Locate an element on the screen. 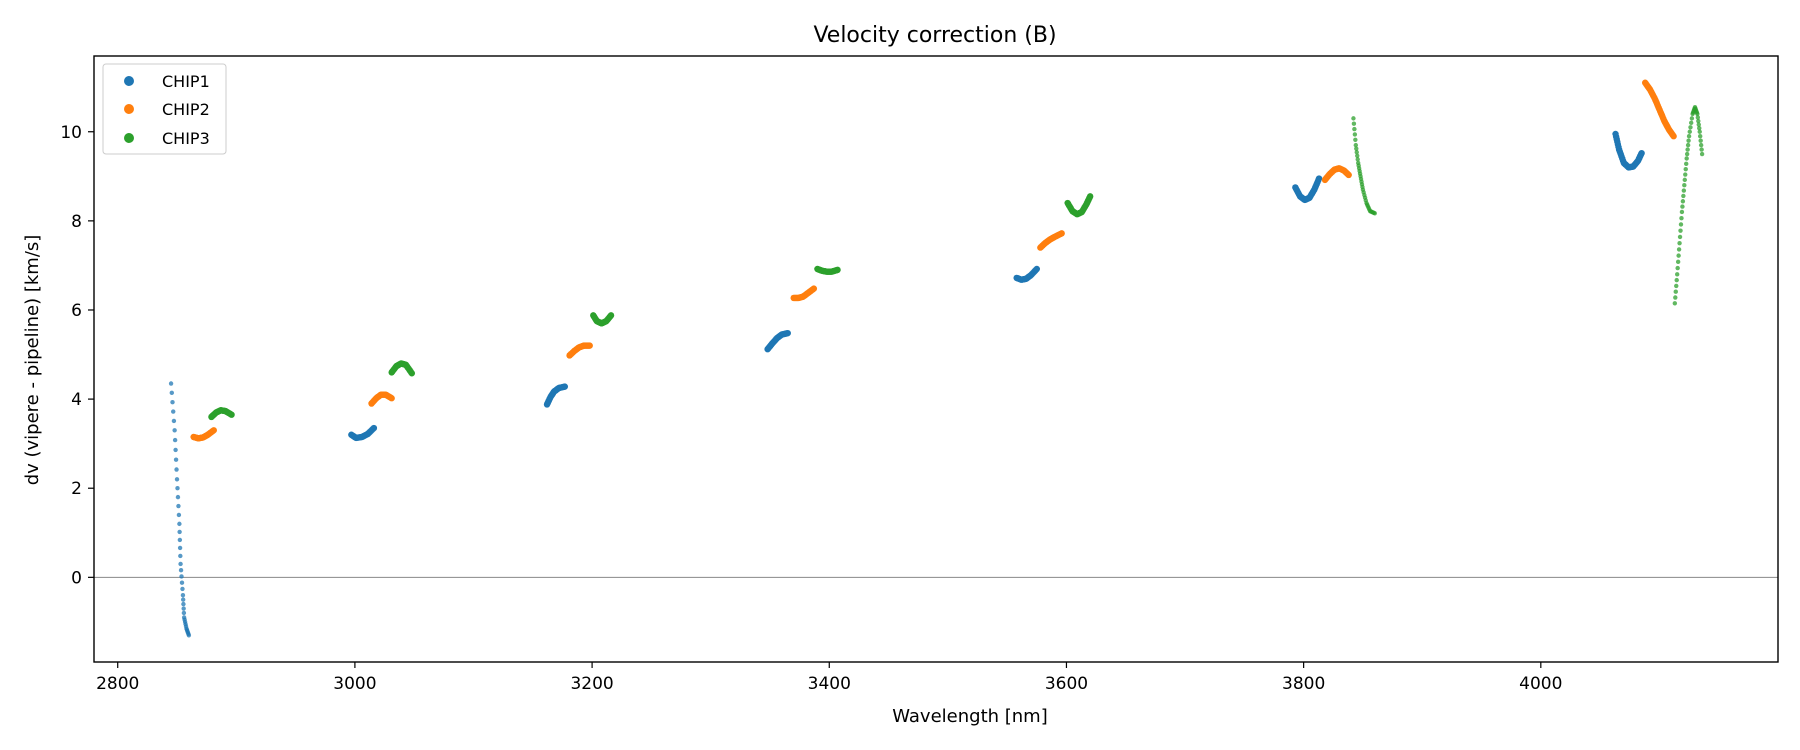 The height and width of the screenshot is (750, 1800). legend: CHIP1 CHIP2 CHIP3 is located at coordinates (164, 109).